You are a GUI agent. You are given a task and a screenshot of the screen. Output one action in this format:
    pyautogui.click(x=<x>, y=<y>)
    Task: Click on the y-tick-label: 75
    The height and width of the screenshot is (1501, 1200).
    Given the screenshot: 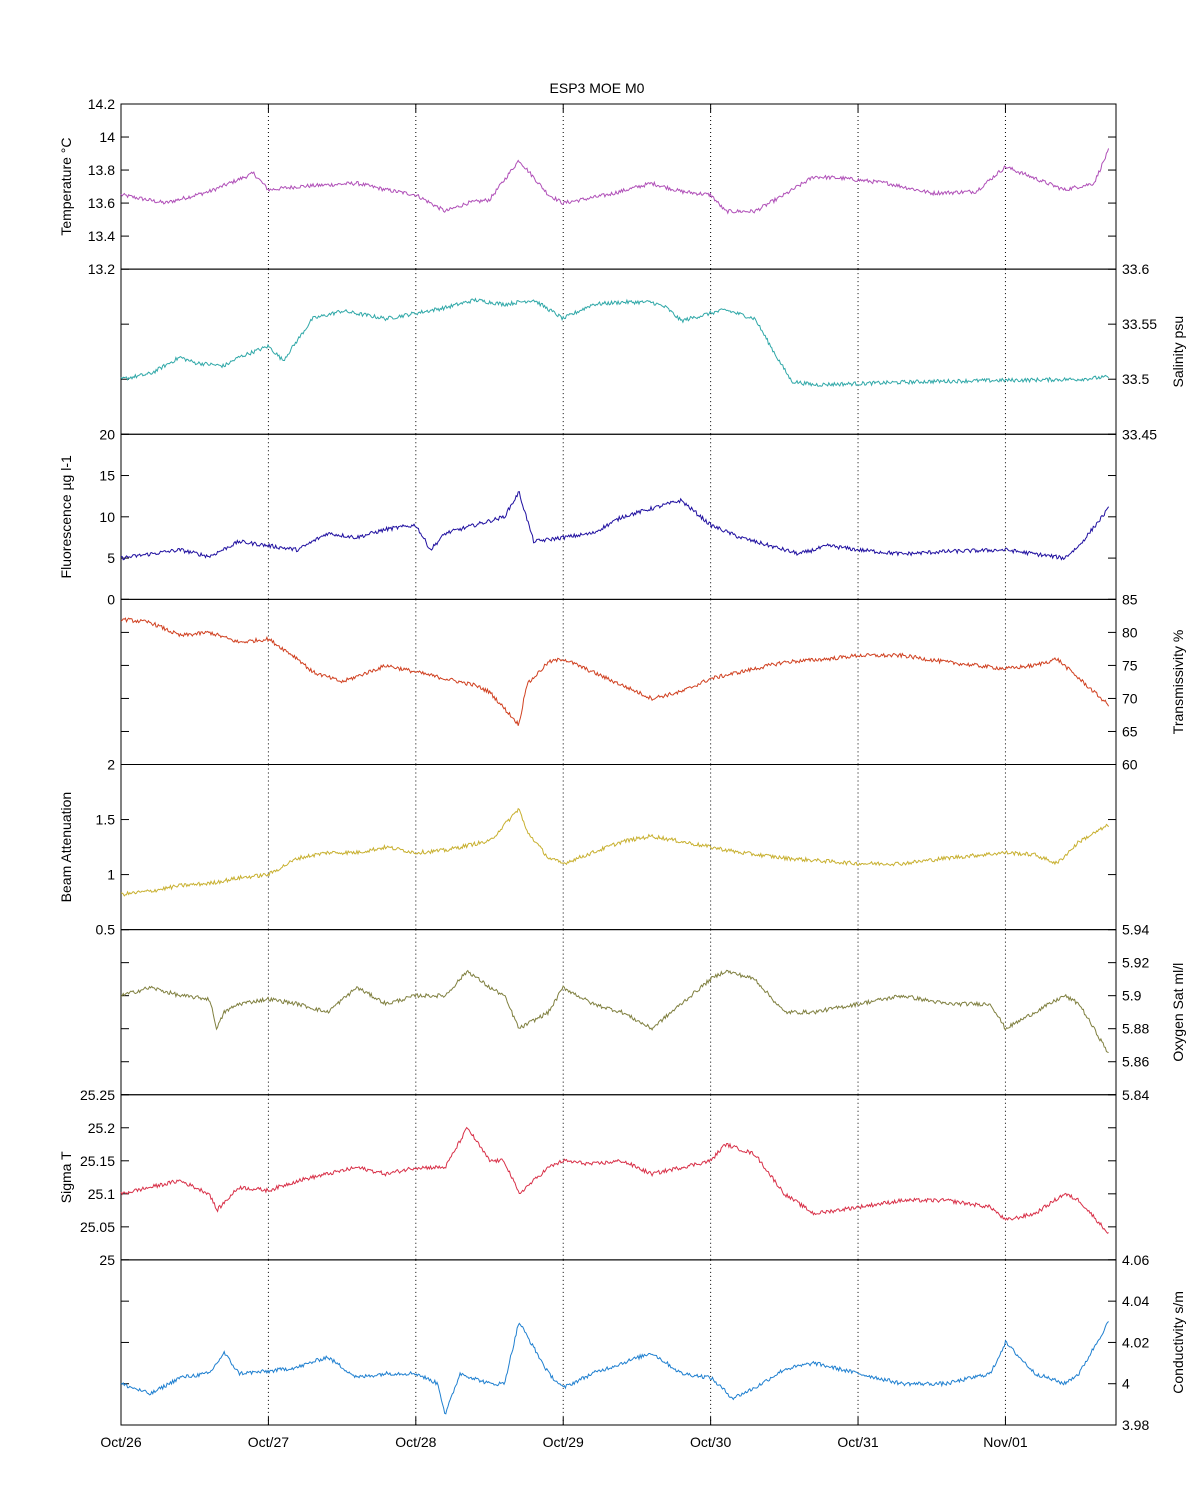 What is the action you would take?
    pyautogui.click(x=1130, y=665)
    